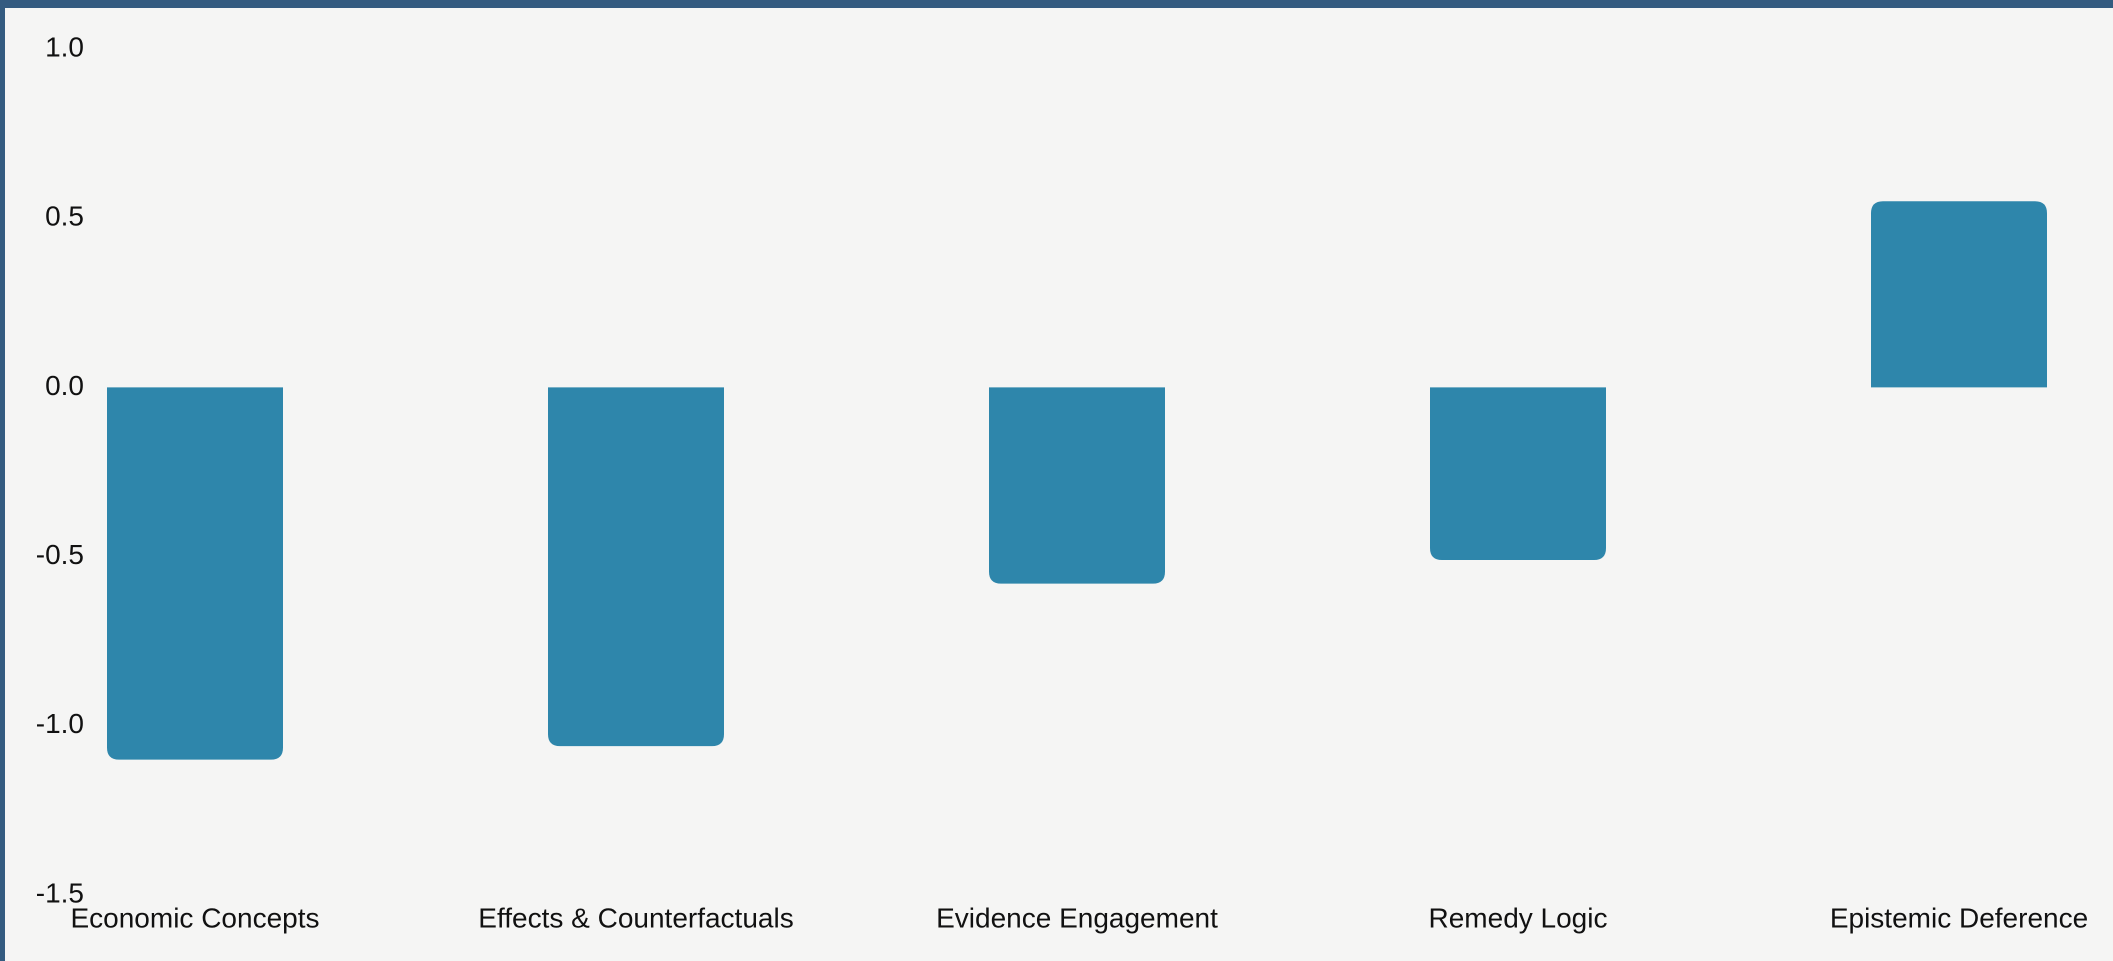 The height and width of the screenshot is (961, 2113). What do you see at coordinates (1518, 917) in the screenshot?
I see `x-tick-label: Remedy Logic` at bounding box center [1518, 917].